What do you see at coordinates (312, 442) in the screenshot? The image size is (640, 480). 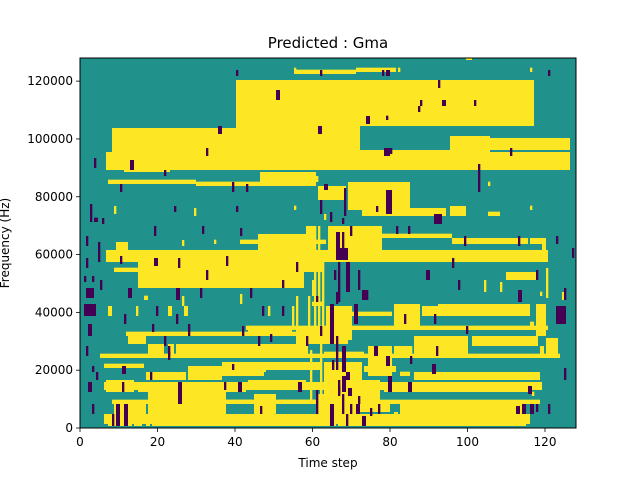 I see `x-tick-label: 60` at bounding box center [312, 442].